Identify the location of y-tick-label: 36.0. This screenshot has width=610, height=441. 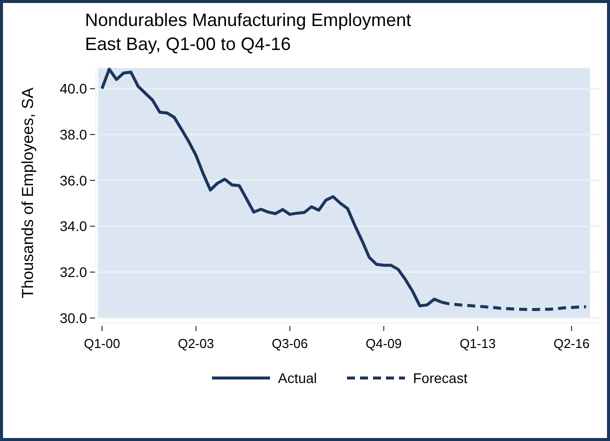
(74, 180).